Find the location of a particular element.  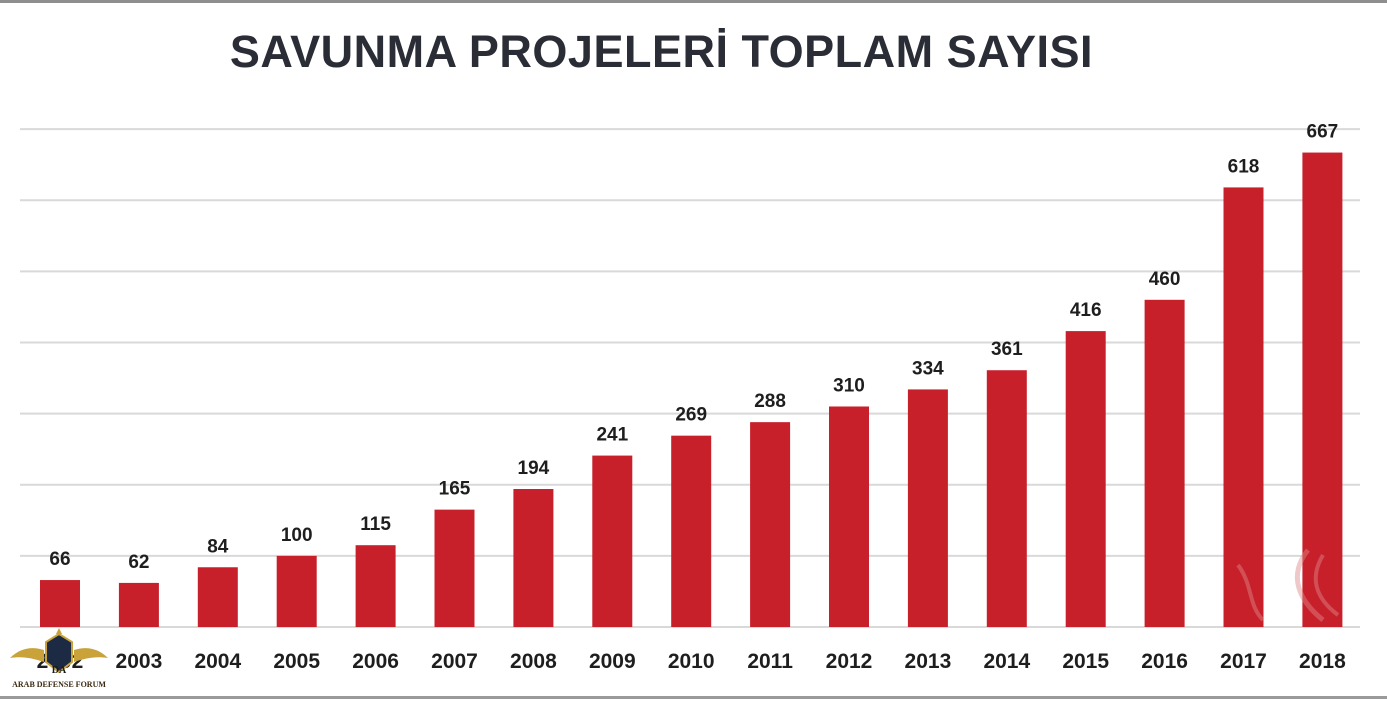

bar-2014 is located at coordinates (1006, 498).